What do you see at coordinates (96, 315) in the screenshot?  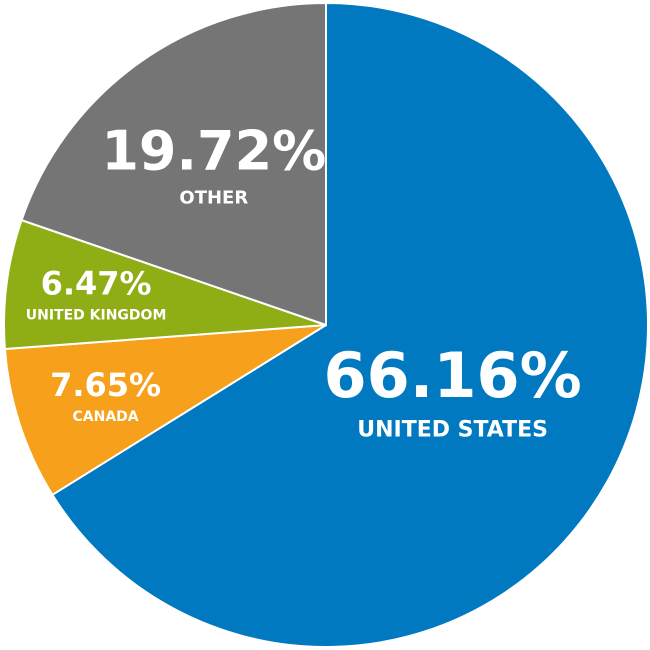 I see `category-label: UNITED KINGDOM` at bounding box center [96, 315].